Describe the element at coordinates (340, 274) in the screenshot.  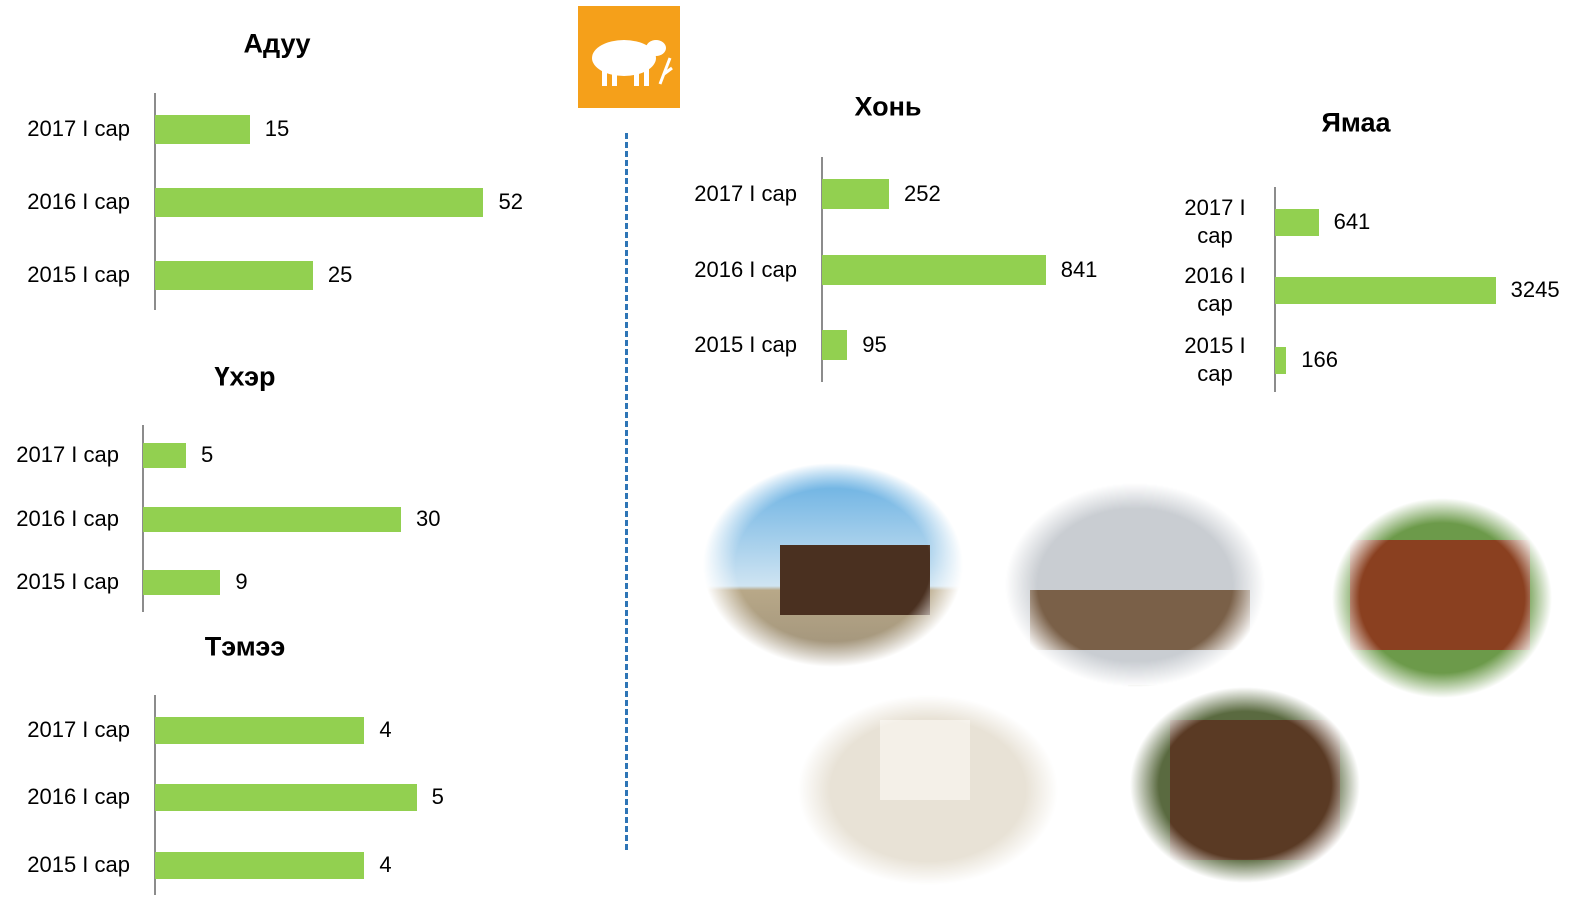
I see `value-label: 25` at that location.